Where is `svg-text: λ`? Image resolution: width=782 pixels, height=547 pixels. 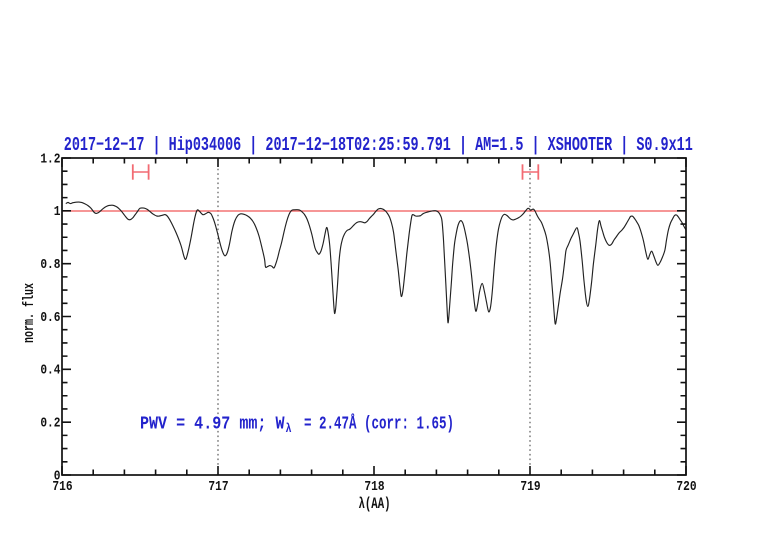
svg-text: λ is located at coordinates (289, 429).